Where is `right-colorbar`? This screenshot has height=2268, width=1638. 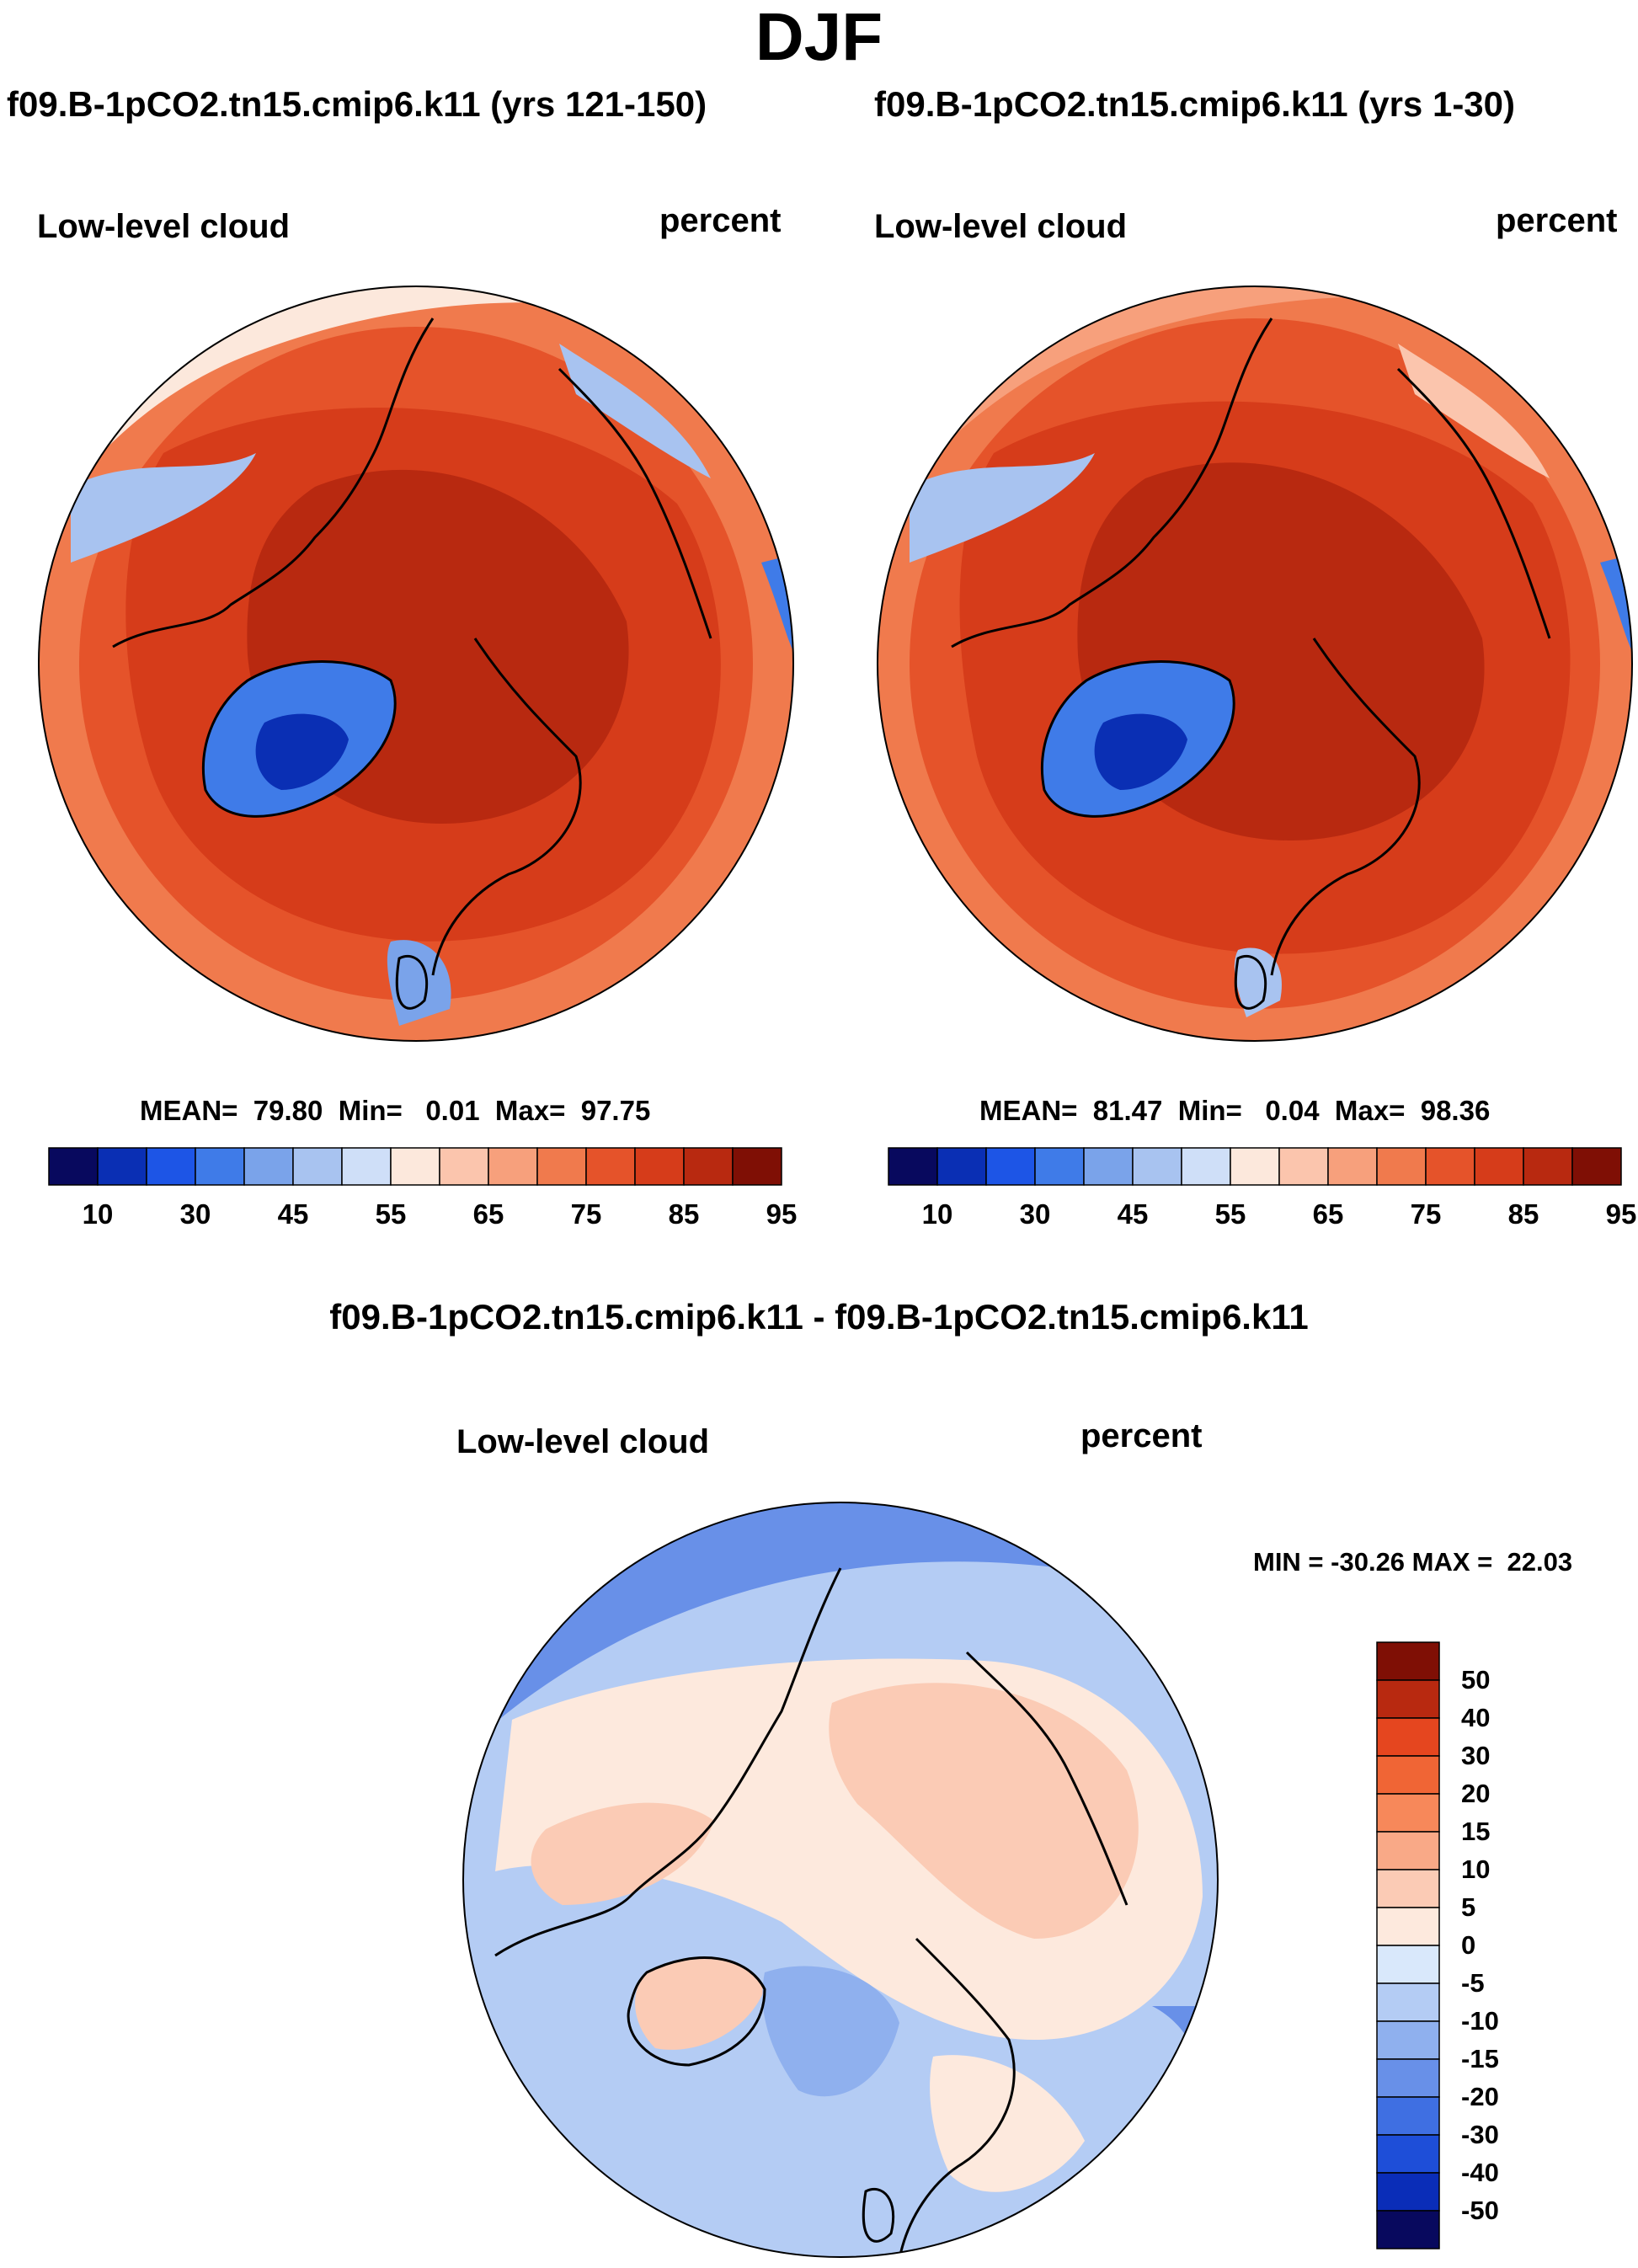 right-colorbar is located at coordinates (1255, 1166).